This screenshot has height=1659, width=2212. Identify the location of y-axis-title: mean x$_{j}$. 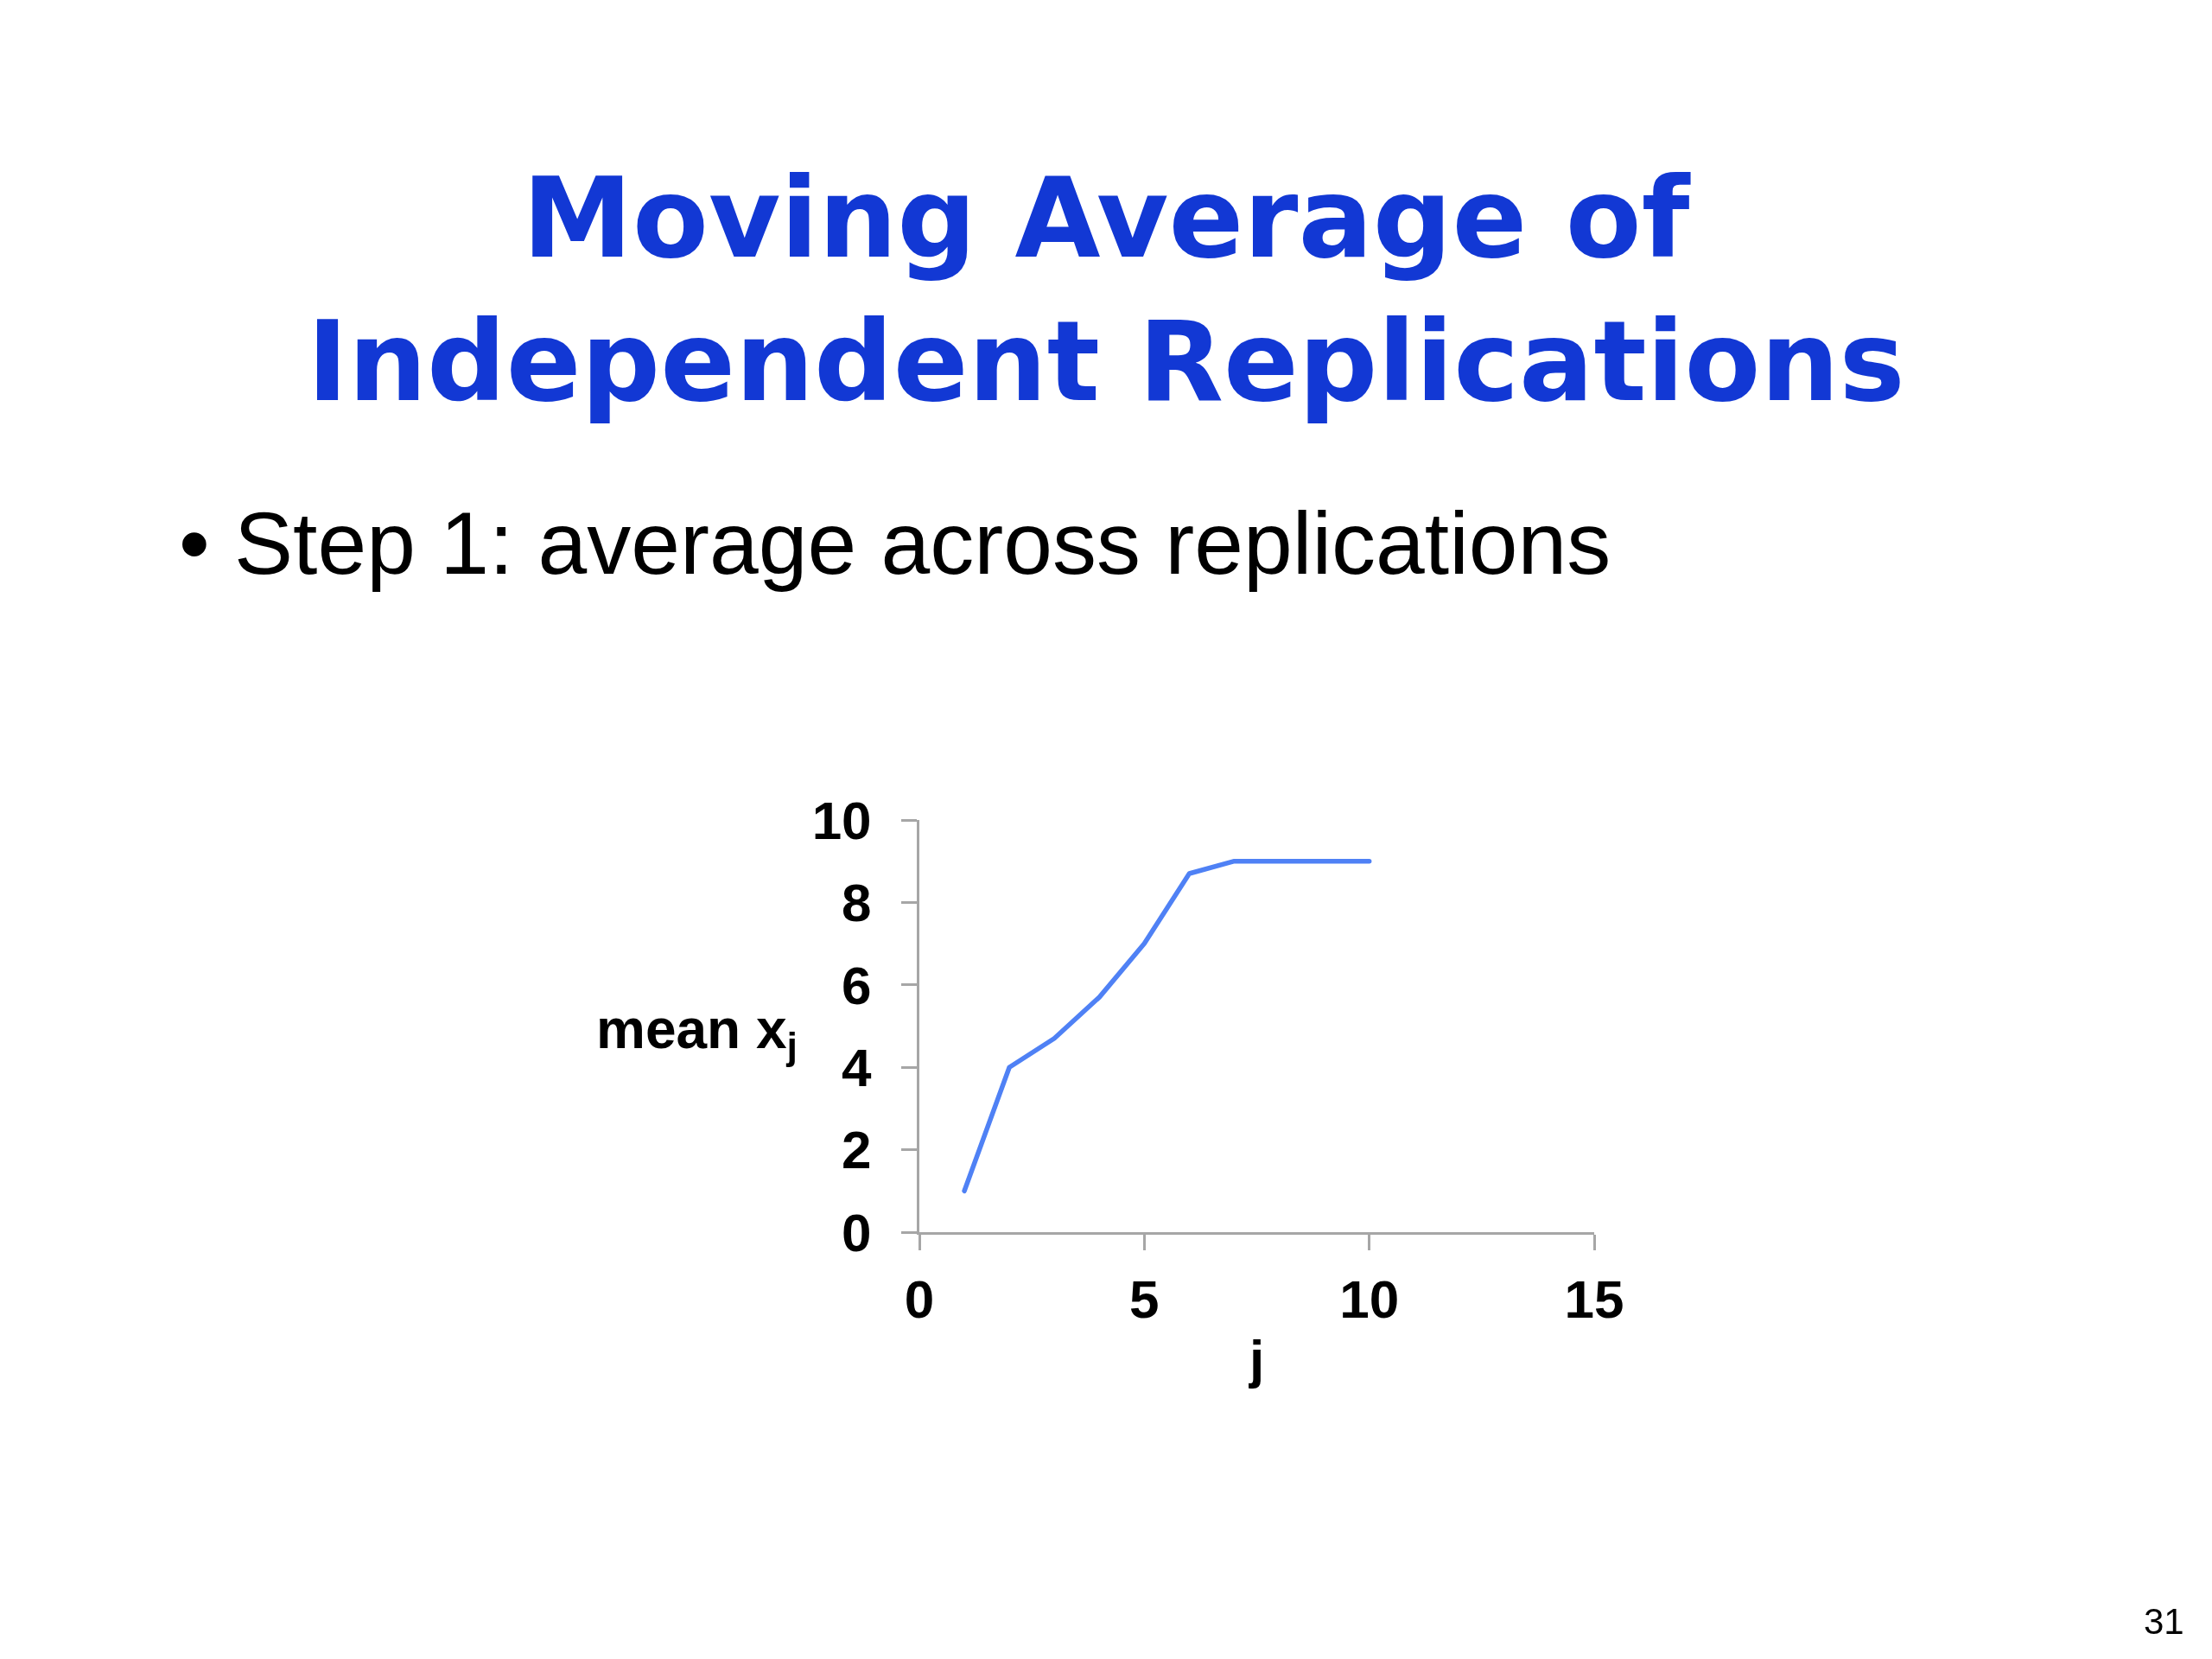
(697, 1033).